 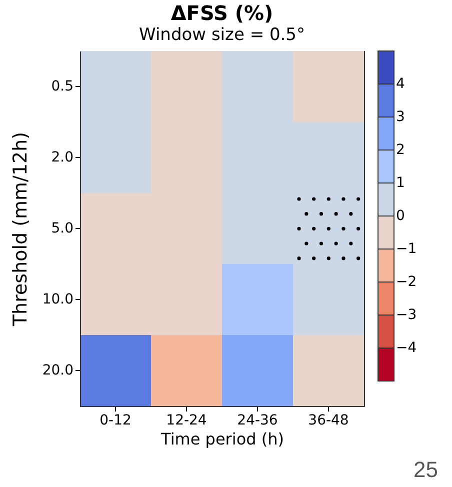 I want to click on y-tick-label: 10.0, so click(x=58, y=300).